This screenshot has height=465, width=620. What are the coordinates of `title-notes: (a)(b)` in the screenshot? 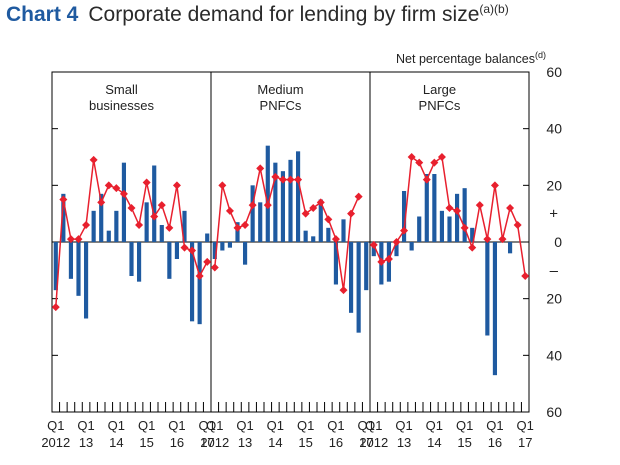 It's located at (494, 9).